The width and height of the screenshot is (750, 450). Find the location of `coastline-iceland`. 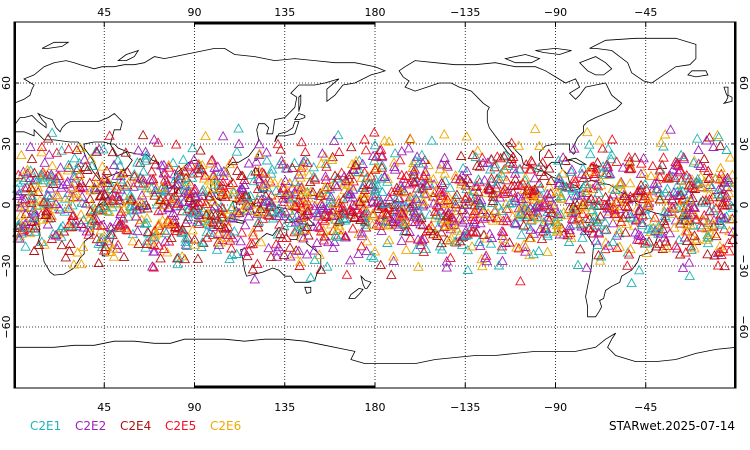

coastline-iceland is located at coordinates (698, 74).